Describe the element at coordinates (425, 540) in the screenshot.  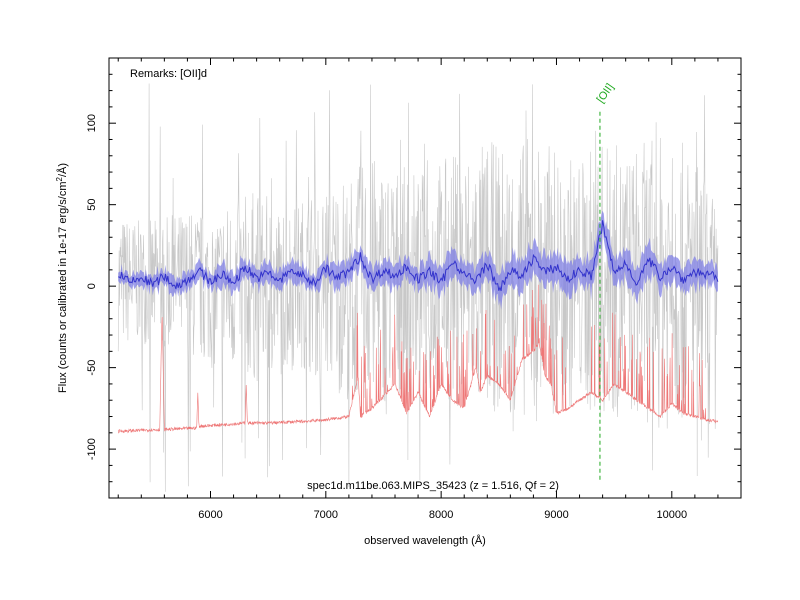
I see `x-axis-title: observed wavelength (Å)` at that location.